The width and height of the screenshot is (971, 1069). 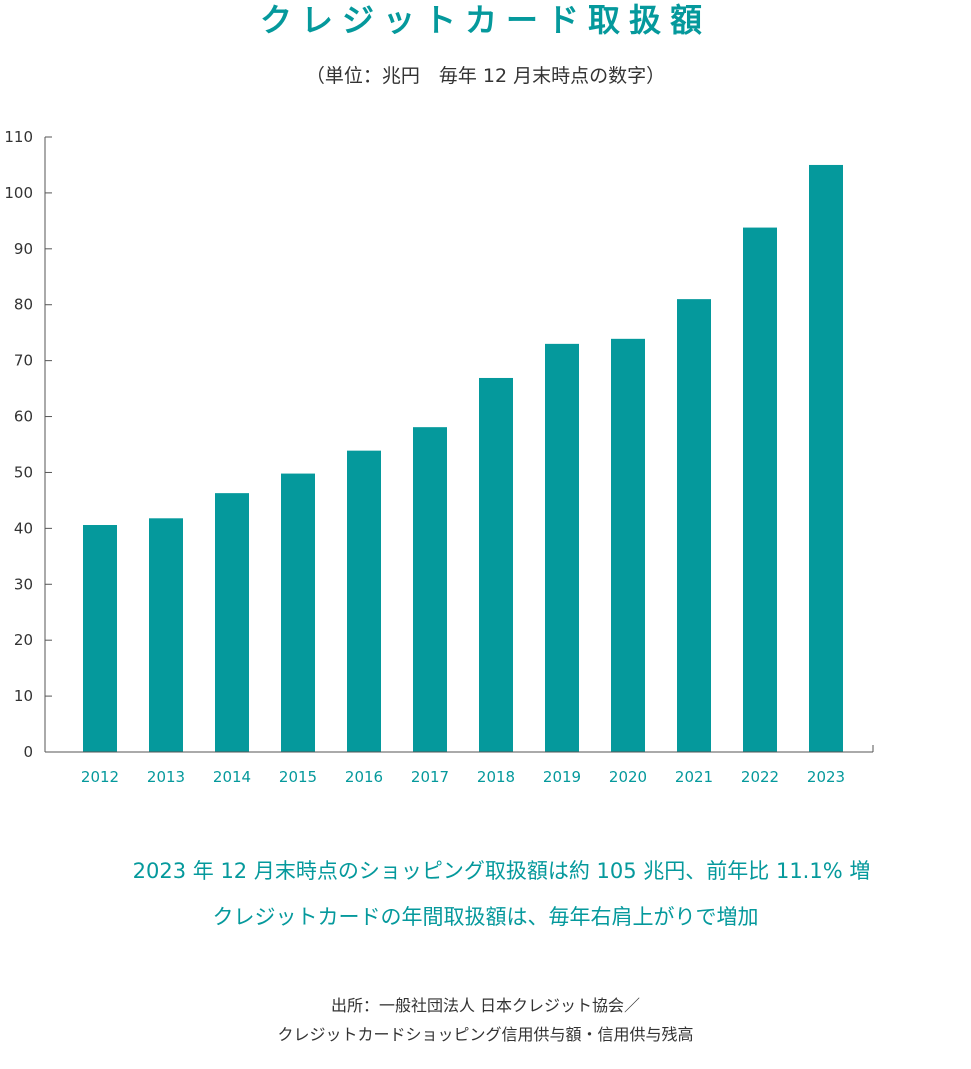 What do you see at coordinates (18, 193) in the screenshot?
I see `y-tick-label: 100` at bounding box center [18, 193].